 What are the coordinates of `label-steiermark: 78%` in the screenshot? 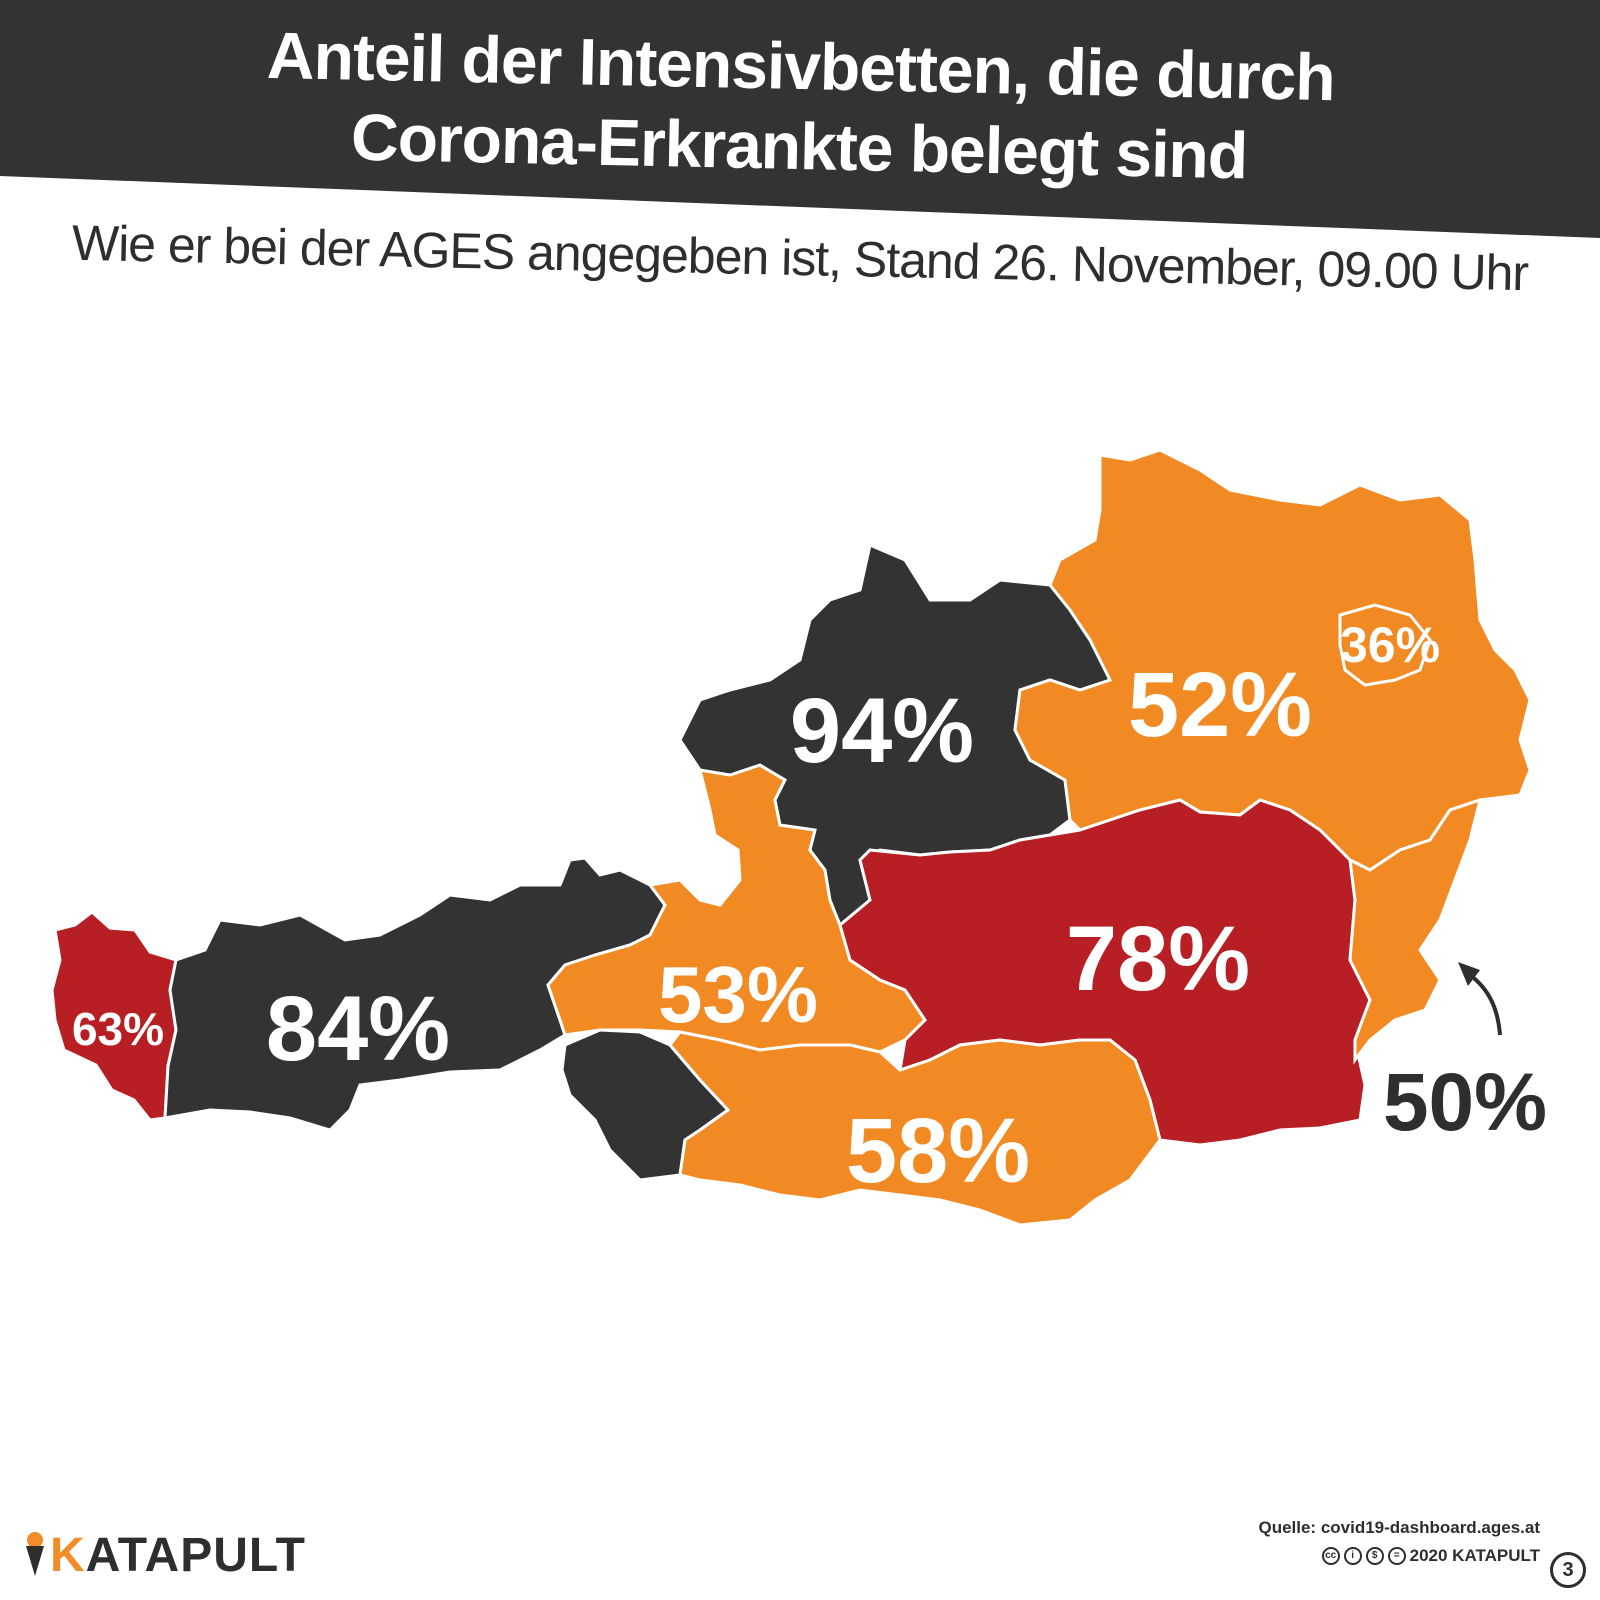 It's located at (1158, 959).